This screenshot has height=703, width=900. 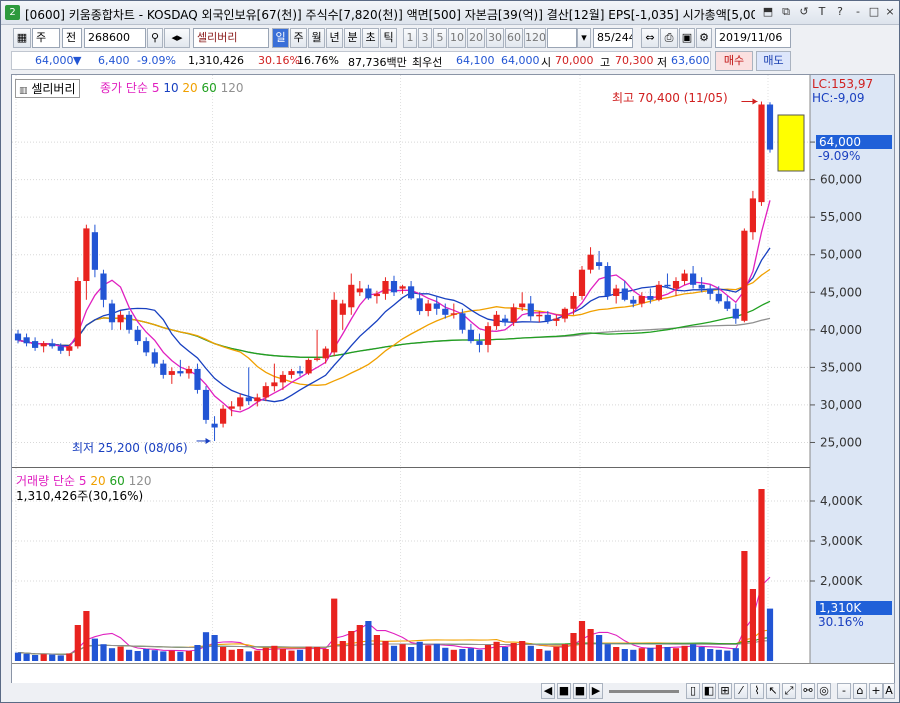 I want to click on copy-icon: ⧉, so click(x=786, y=11).